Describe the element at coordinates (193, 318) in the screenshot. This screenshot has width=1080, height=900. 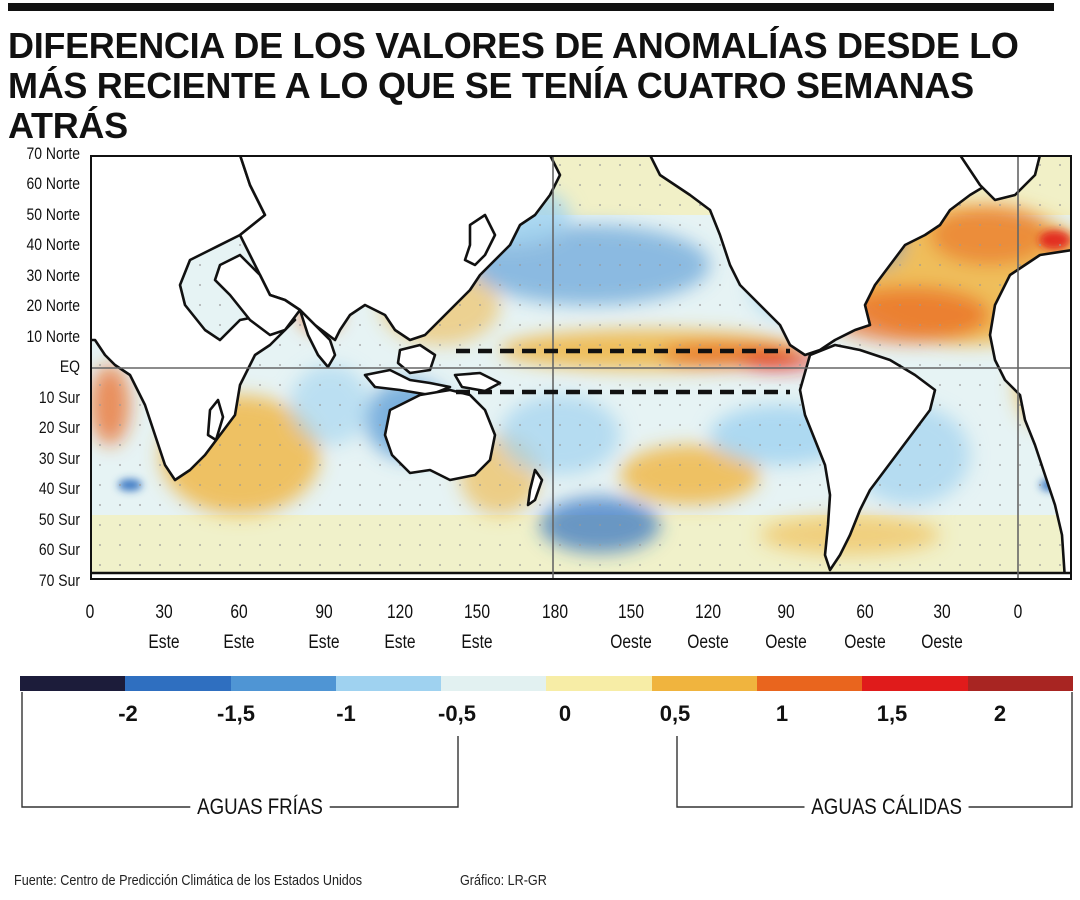
I see `land-europe-africa` at that location.